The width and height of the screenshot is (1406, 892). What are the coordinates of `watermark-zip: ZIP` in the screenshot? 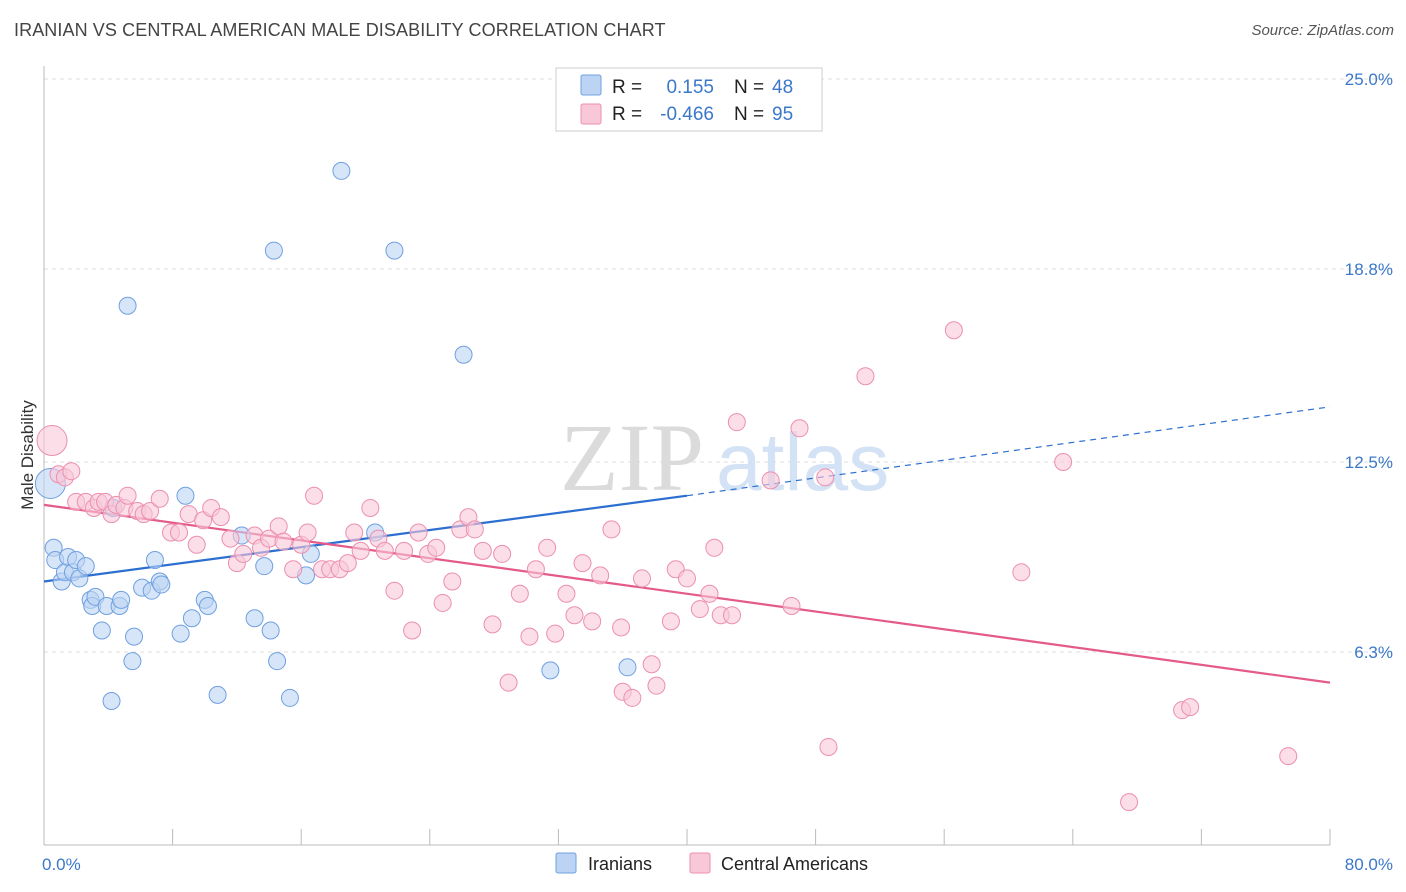 It's located at (632, 457).